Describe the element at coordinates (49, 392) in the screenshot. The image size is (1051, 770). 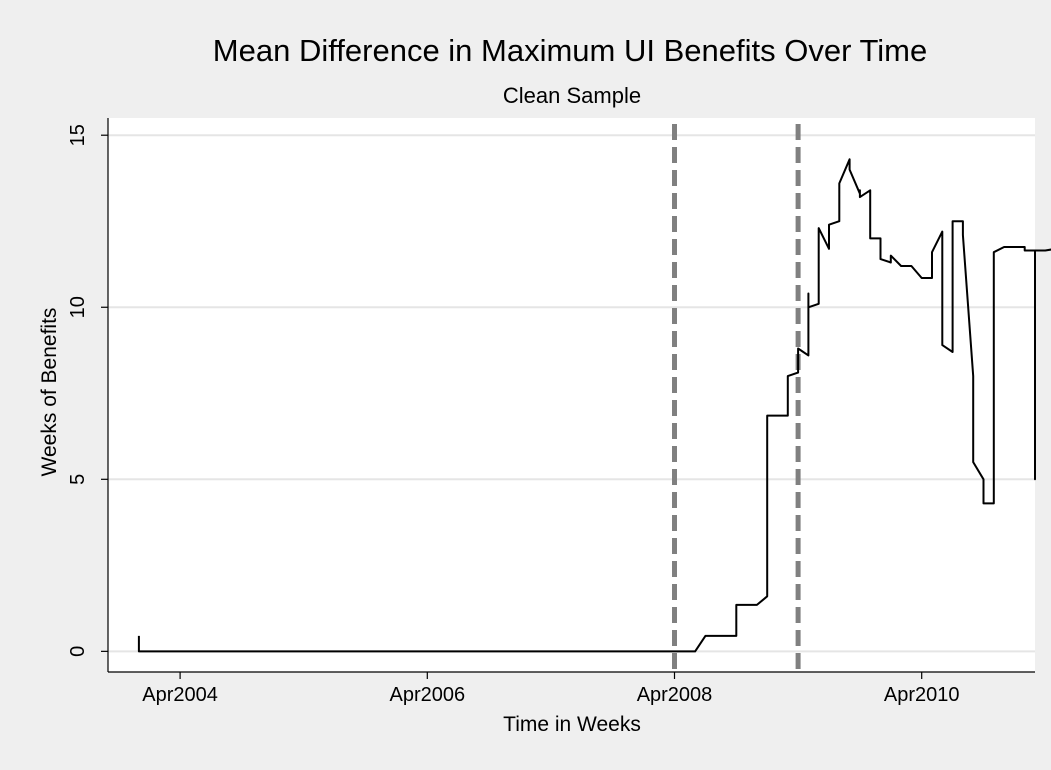
I see `y-axis-label: Weeks of Benefits` at that location.